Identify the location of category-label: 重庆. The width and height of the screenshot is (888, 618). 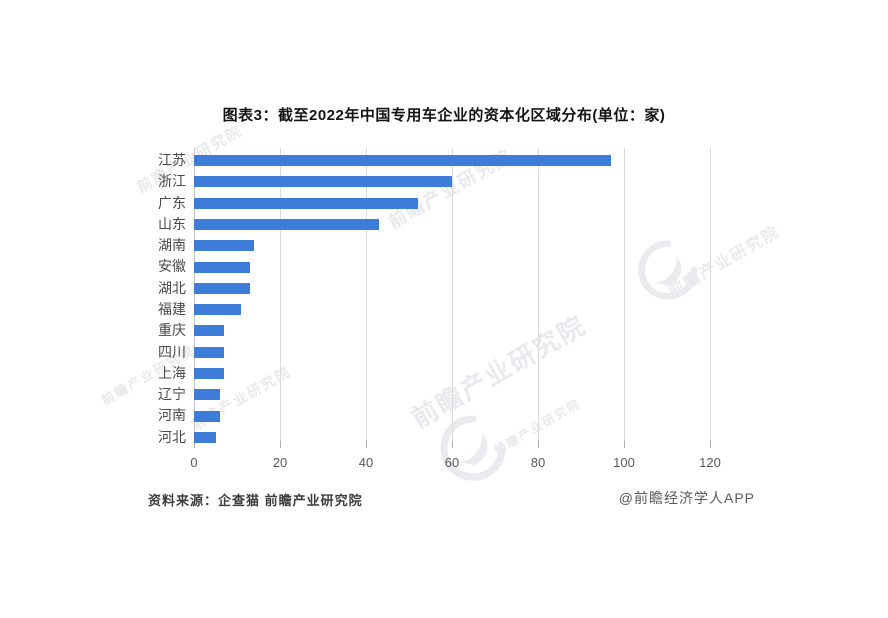
(172, 330).